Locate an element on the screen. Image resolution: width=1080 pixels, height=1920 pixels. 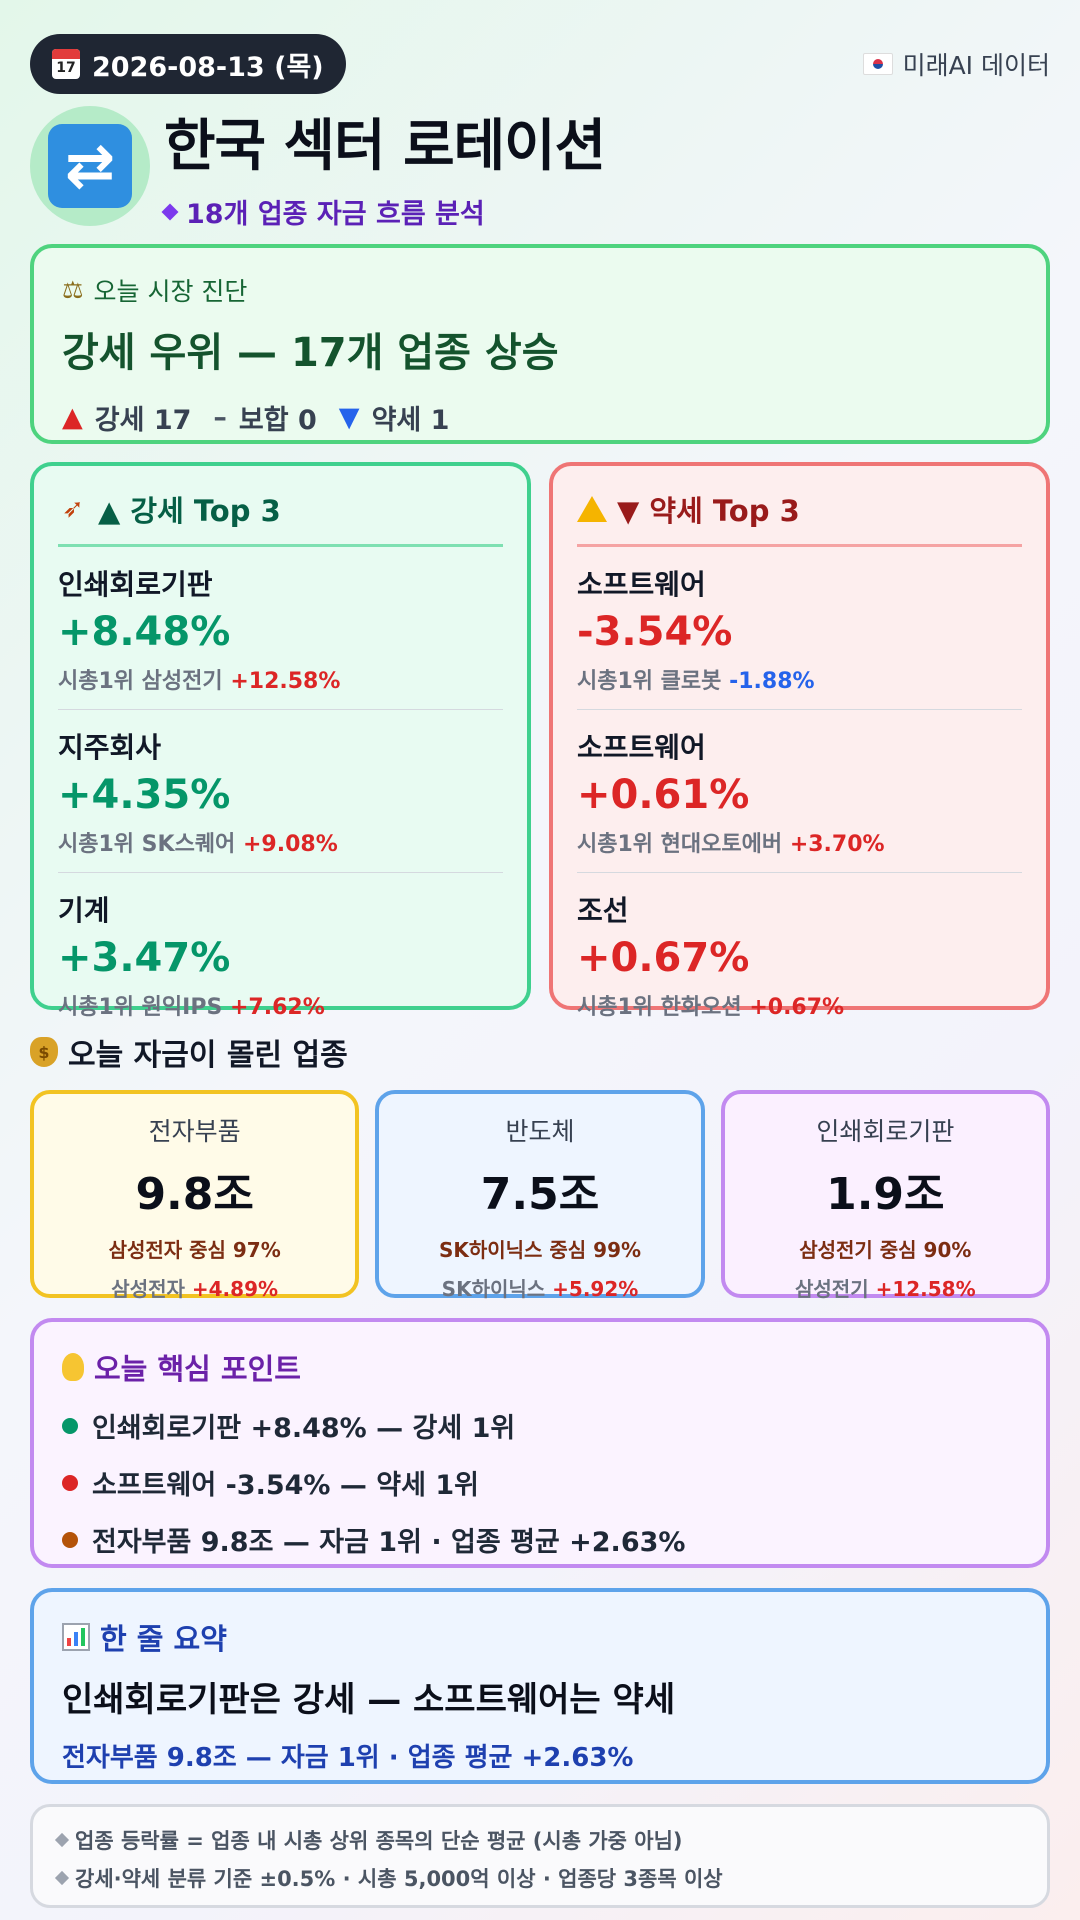
leader-change: +0.67% is located at coordinates (797, 1007).